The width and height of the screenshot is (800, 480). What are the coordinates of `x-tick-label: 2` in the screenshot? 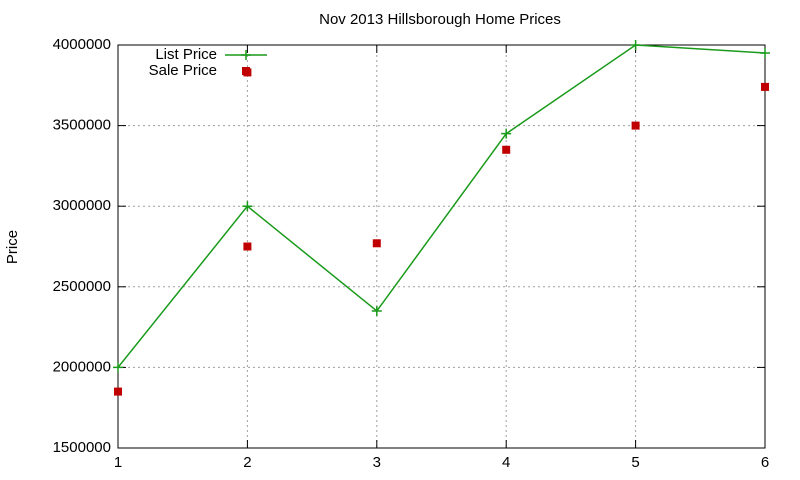 It's located at (247, 462).